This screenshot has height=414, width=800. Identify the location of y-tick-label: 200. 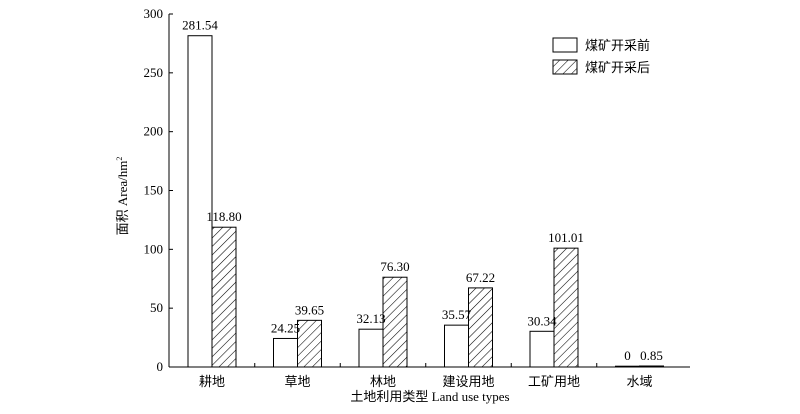
(154, 131).